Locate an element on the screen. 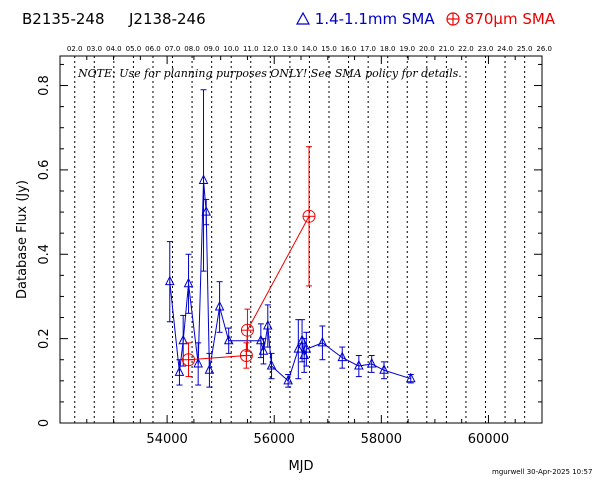  year-label: 19.0 is located at coordinates (407, 49).